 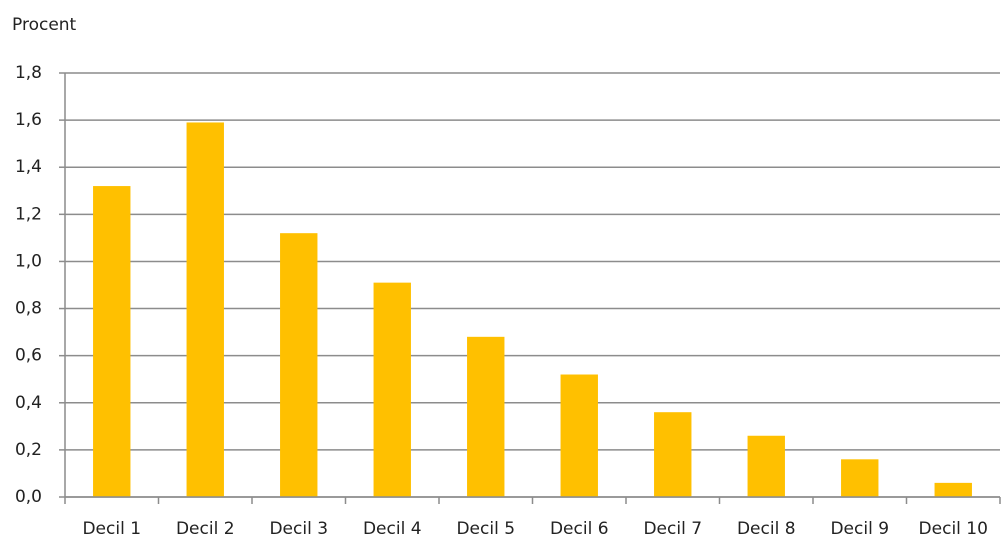 What do you see at coordinates (28, 167) in the screenshot?
I see `y-tick-label: 1,4` at bounding box center [28, 167].